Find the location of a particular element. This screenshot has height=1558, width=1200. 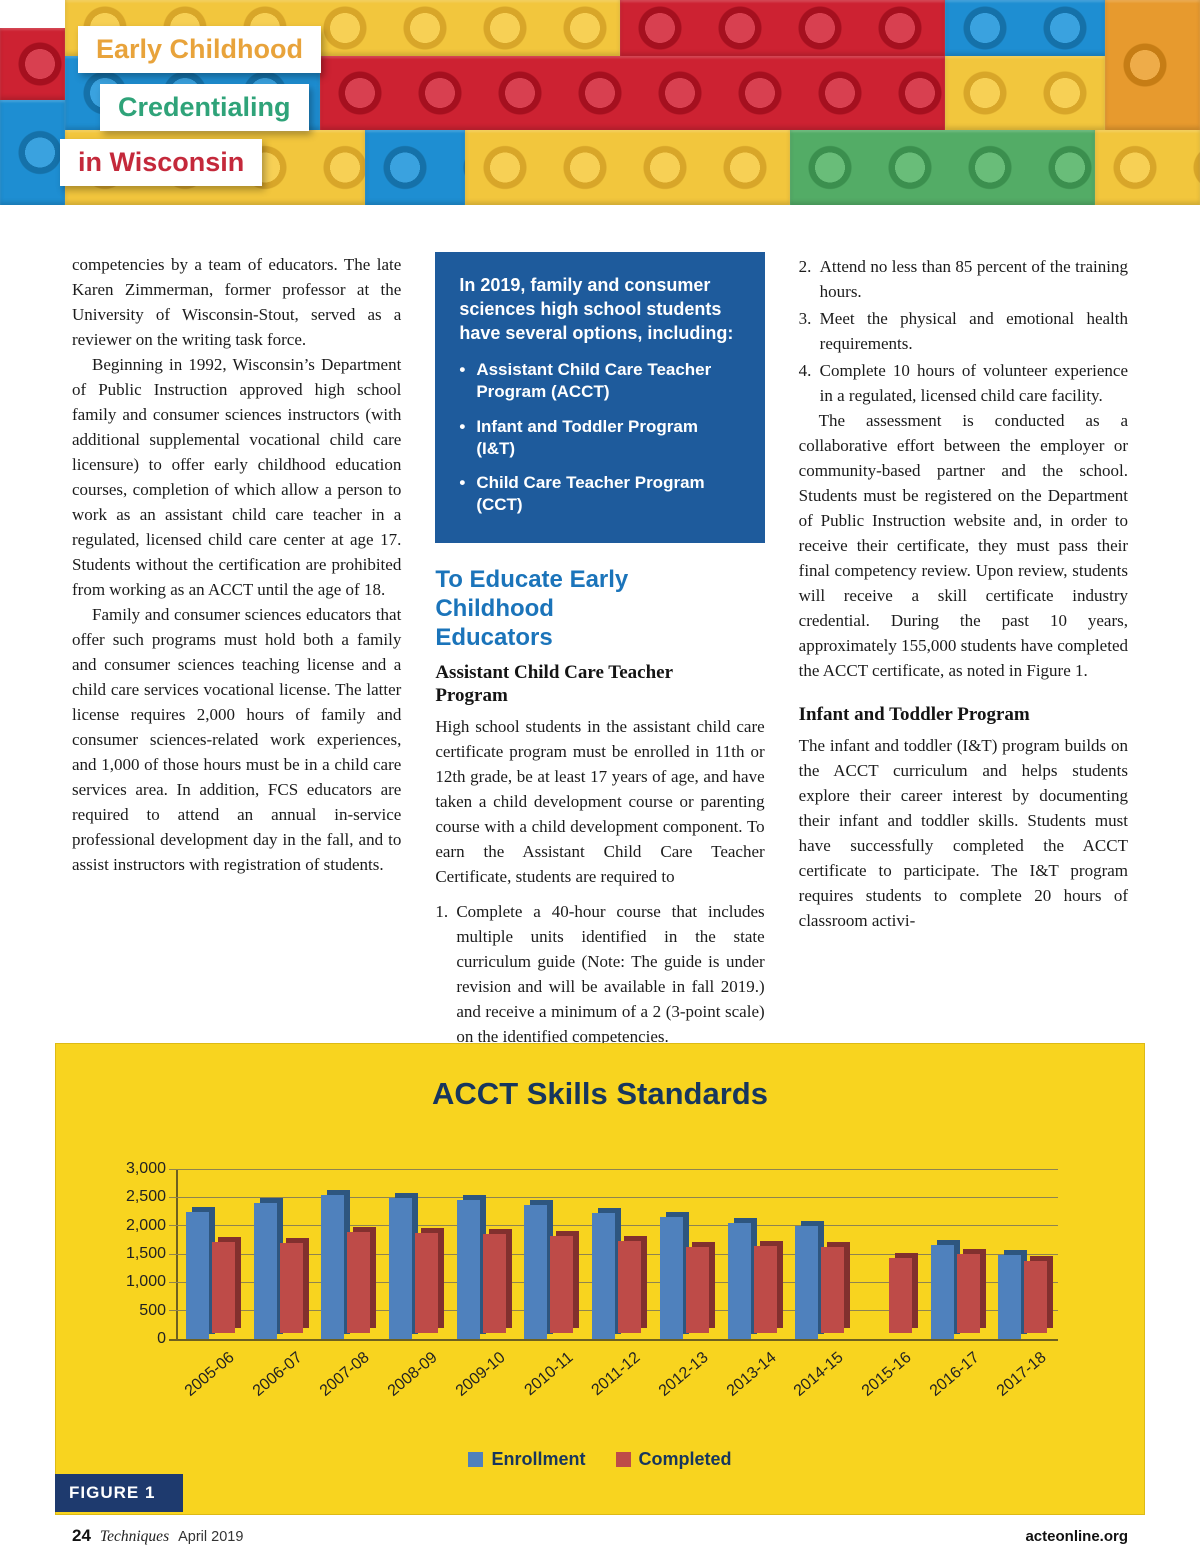

x-axis-label: 2009-10 is located at coordinates (480, 1374).